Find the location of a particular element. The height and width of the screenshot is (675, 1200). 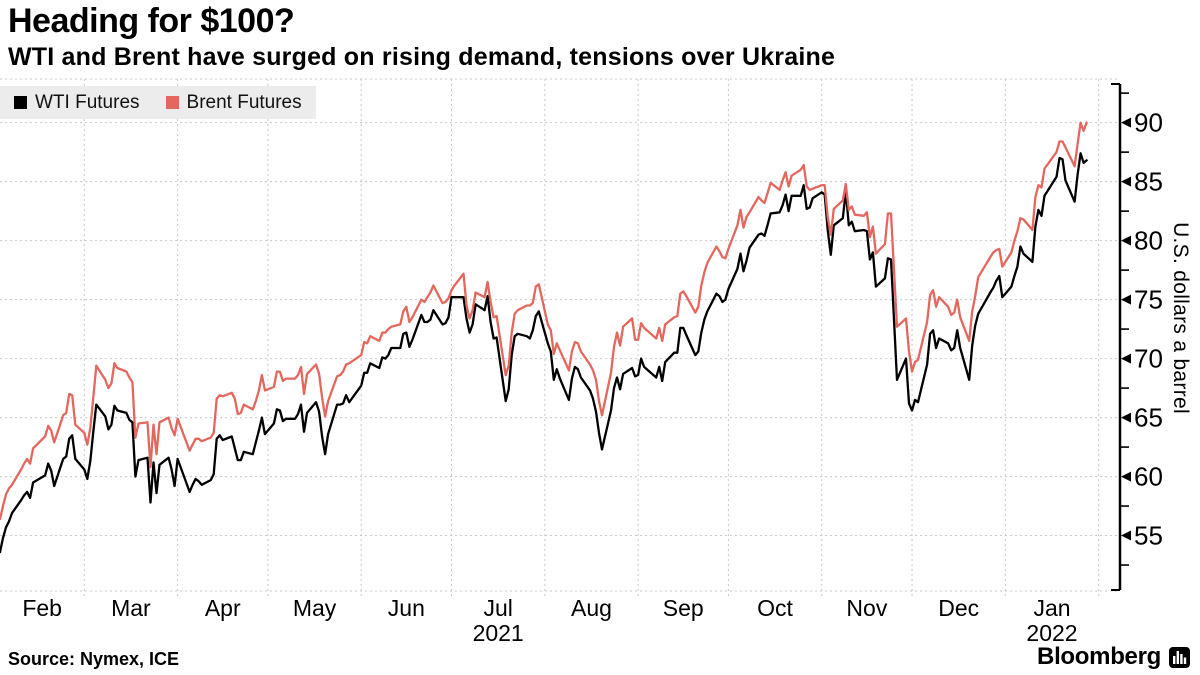

x-axis-label: May is located at coordinates (315, 608).